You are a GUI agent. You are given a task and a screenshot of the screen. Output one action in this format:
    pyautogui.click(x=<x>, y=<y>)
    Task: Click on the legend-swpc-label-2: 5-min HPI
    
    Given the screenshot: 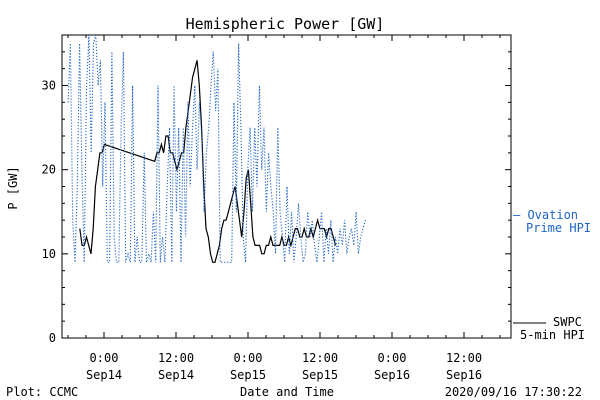 What is the action you would take?
    pyautogui.click(x=552, y=335)
    